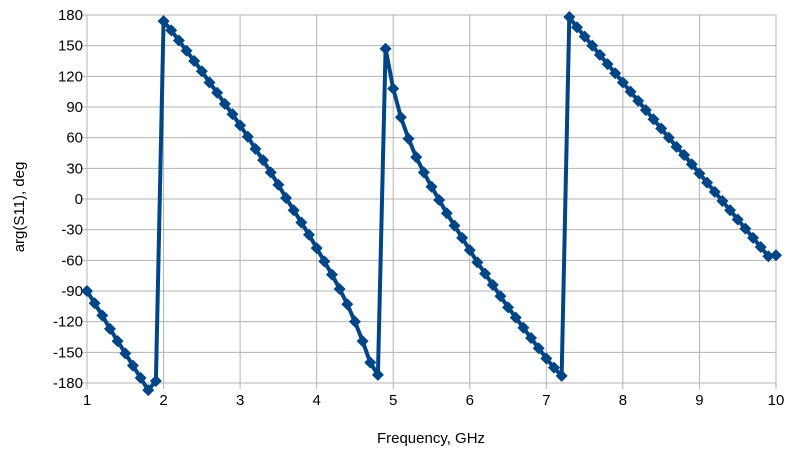  Describe the element at coordinates (68, 383) in the screenshot. I see `y-tick-label: -180` at that location.